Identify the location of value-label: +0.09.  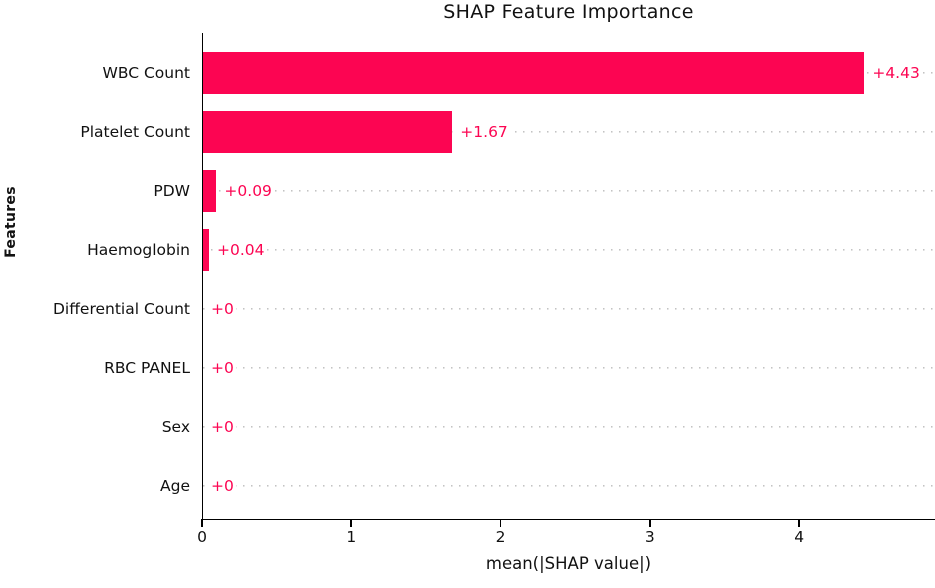
(248, 191).